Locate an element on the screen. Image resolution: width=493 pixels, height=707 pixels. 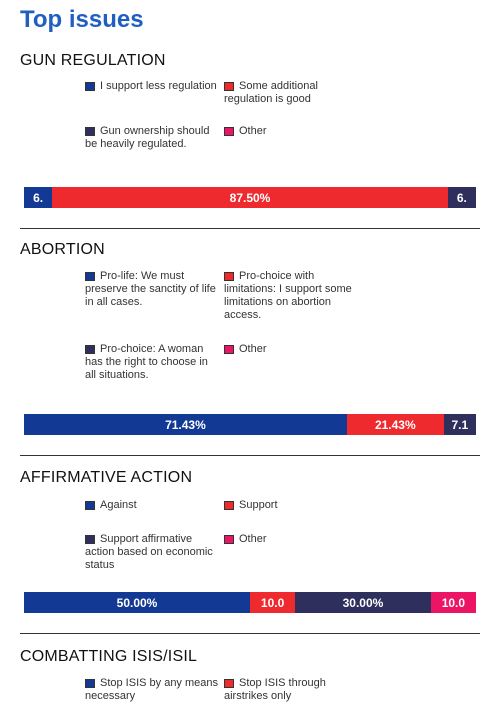
bar-segment: 21.43% is located at coordinates (395, 424).